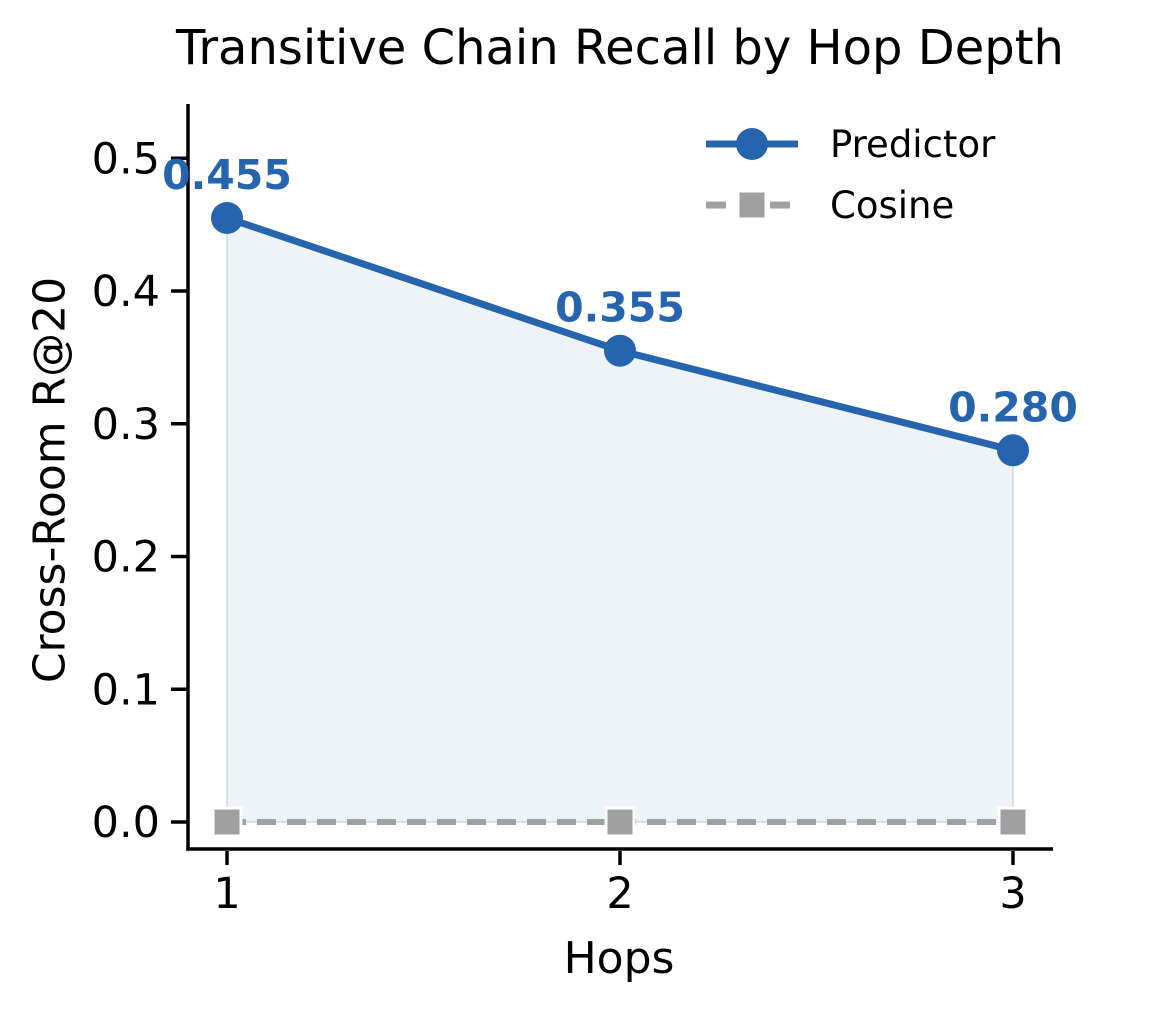  Describe the element at coordinates (848, 174) in the screenshot. I see `legend: Predictor Cosine` at that location.